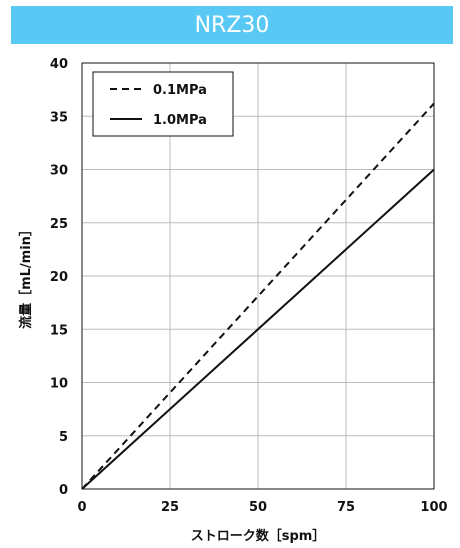 This screenshot has height=548, width=460. I want to click on legend-label: 1.0MPa, so click(180, 120).